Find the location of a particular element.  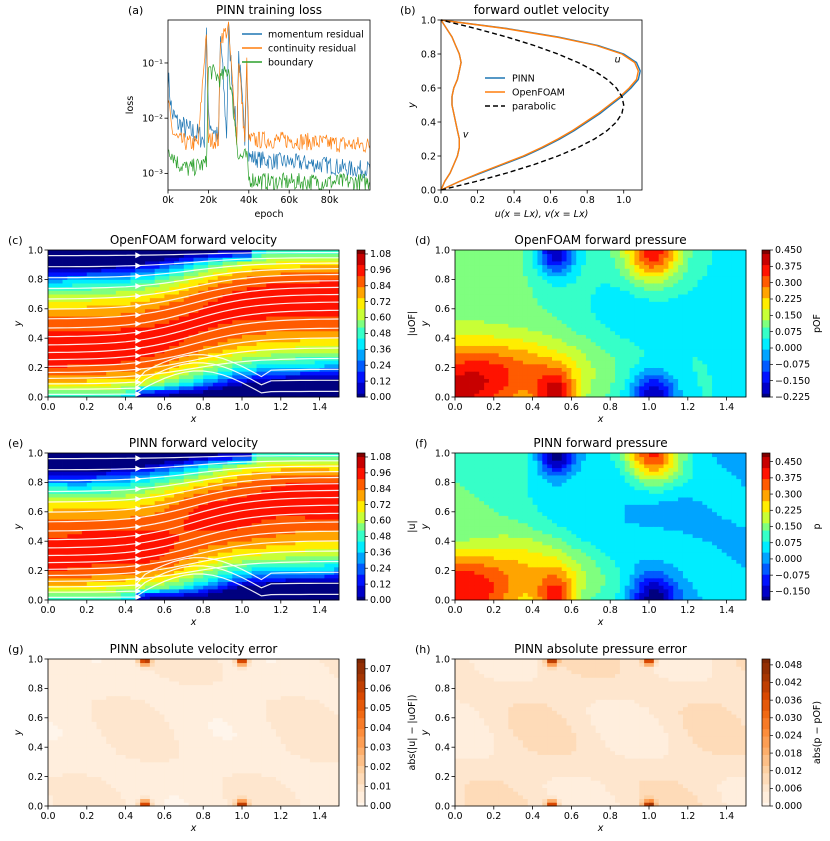

streamline-arrow is located at coordinates (138, 388).